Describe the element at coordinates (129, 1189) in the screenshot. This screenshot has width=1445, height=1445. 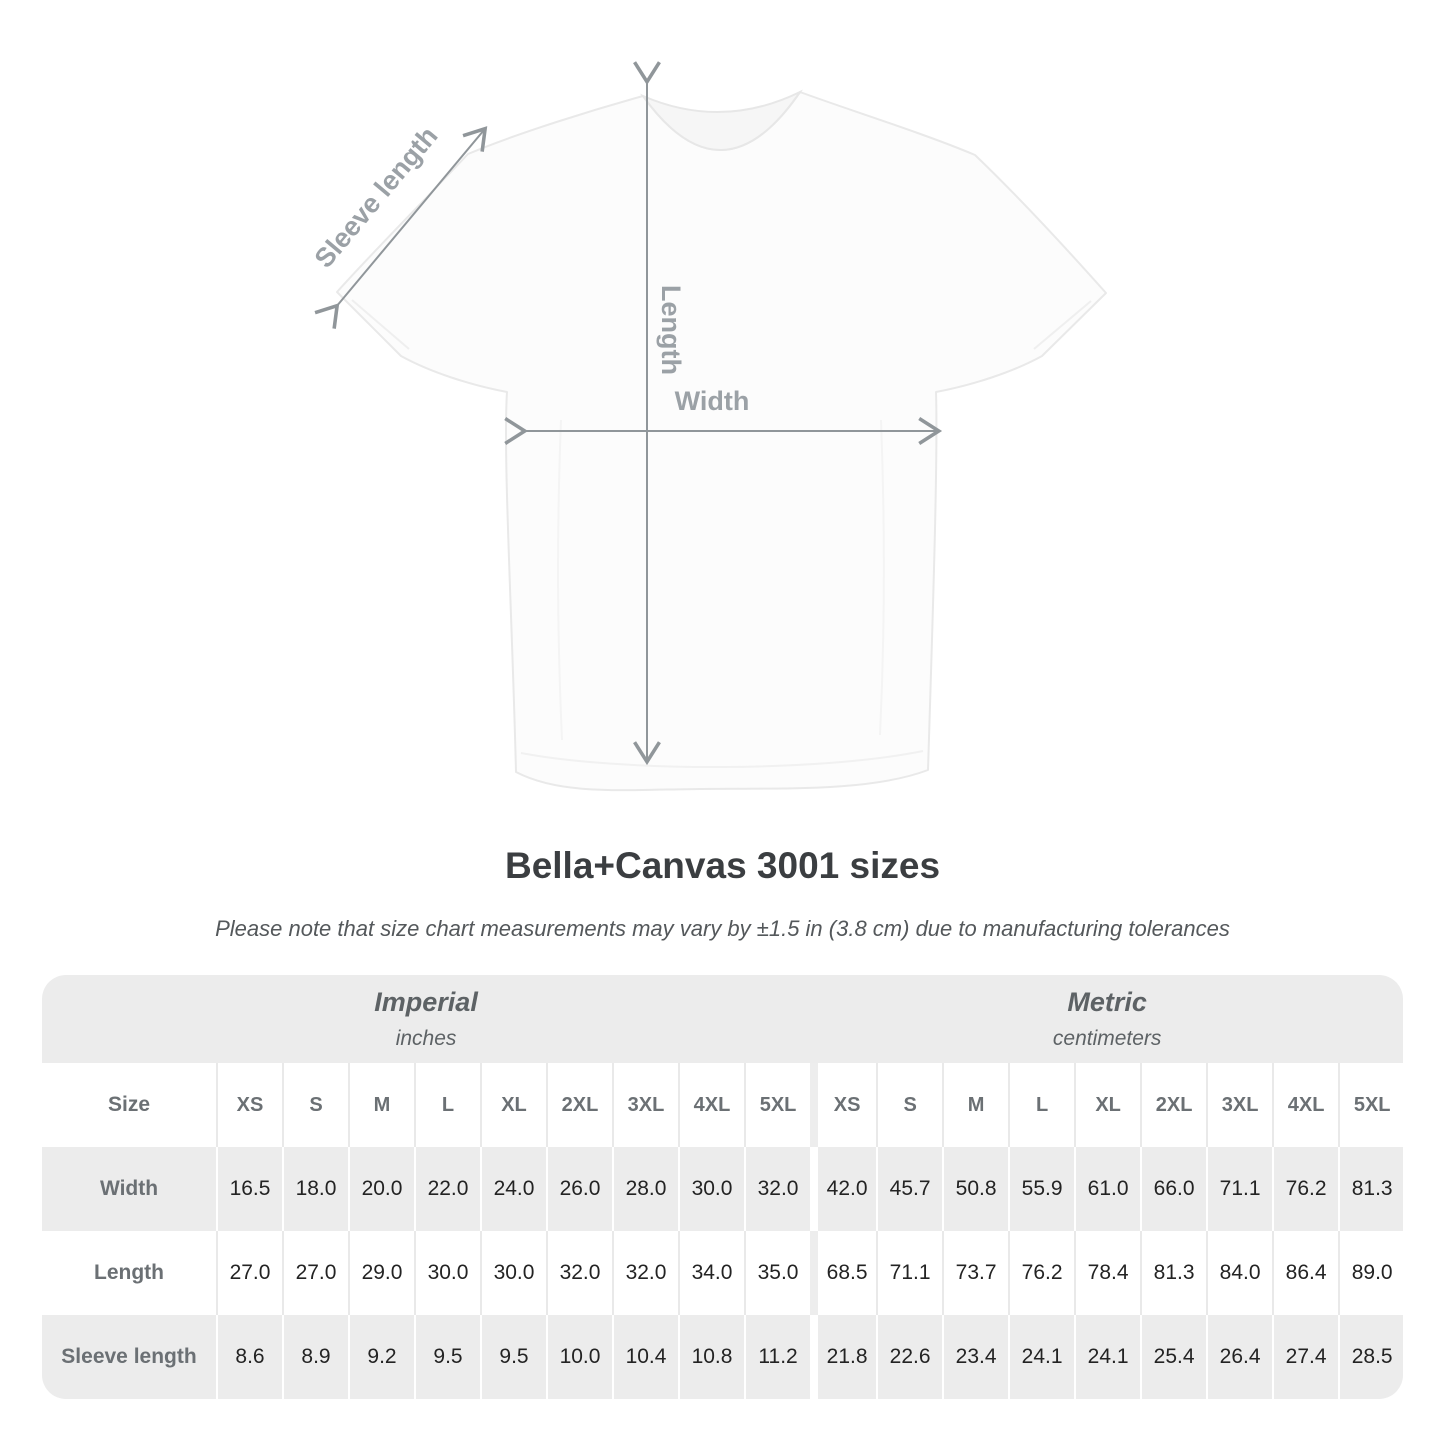
I see `row-label: Width` at that location.